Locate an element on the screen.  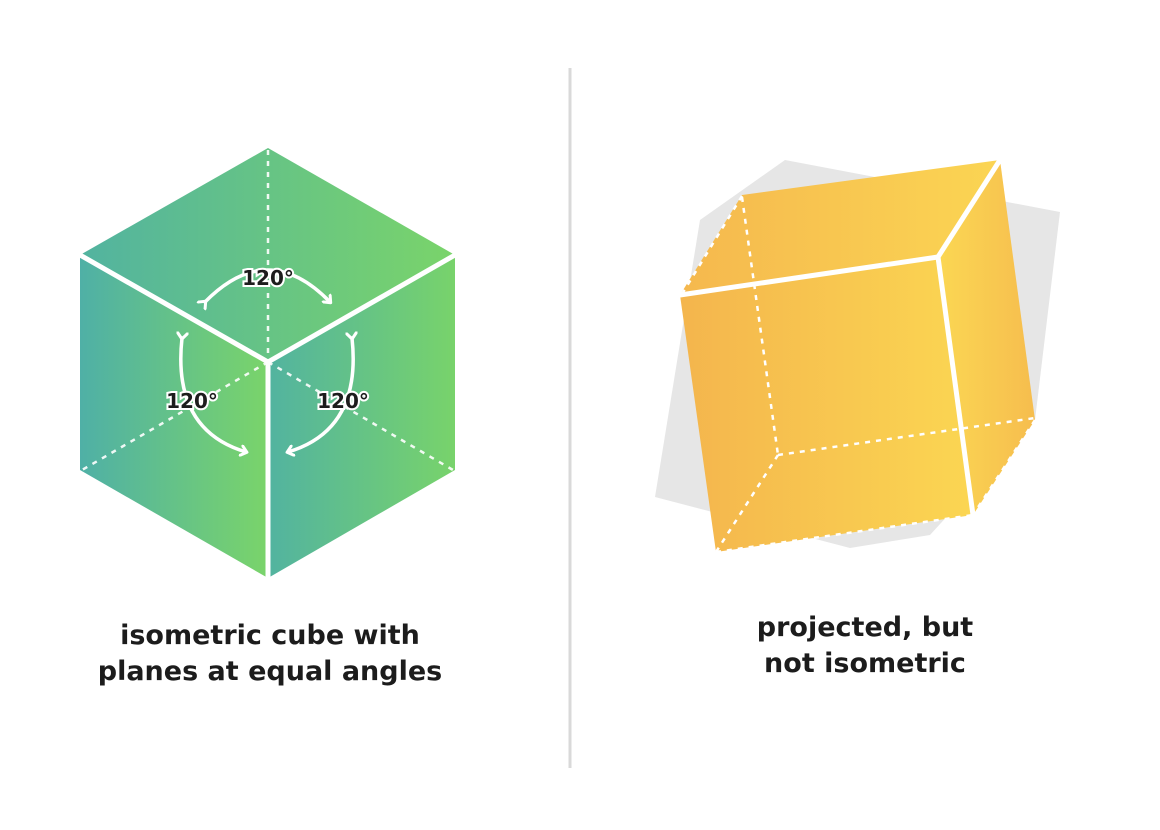
cube-top-face-yellow is located at coordinates (840, 227).